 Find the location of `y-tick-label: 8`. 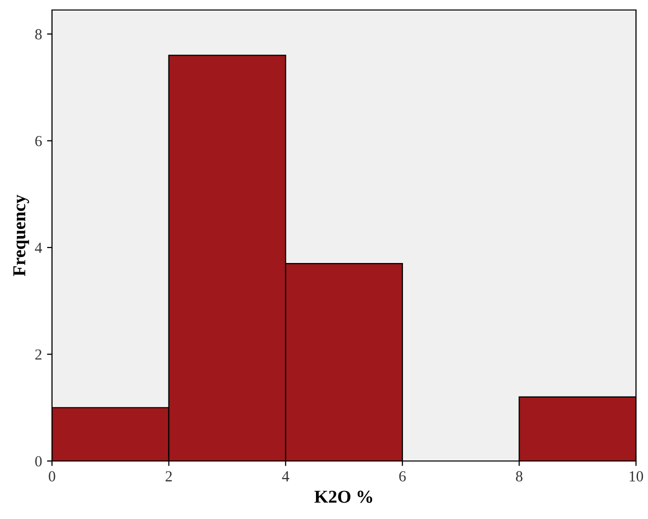

y-tick-label: 8 is located at coordinates (38, 34).